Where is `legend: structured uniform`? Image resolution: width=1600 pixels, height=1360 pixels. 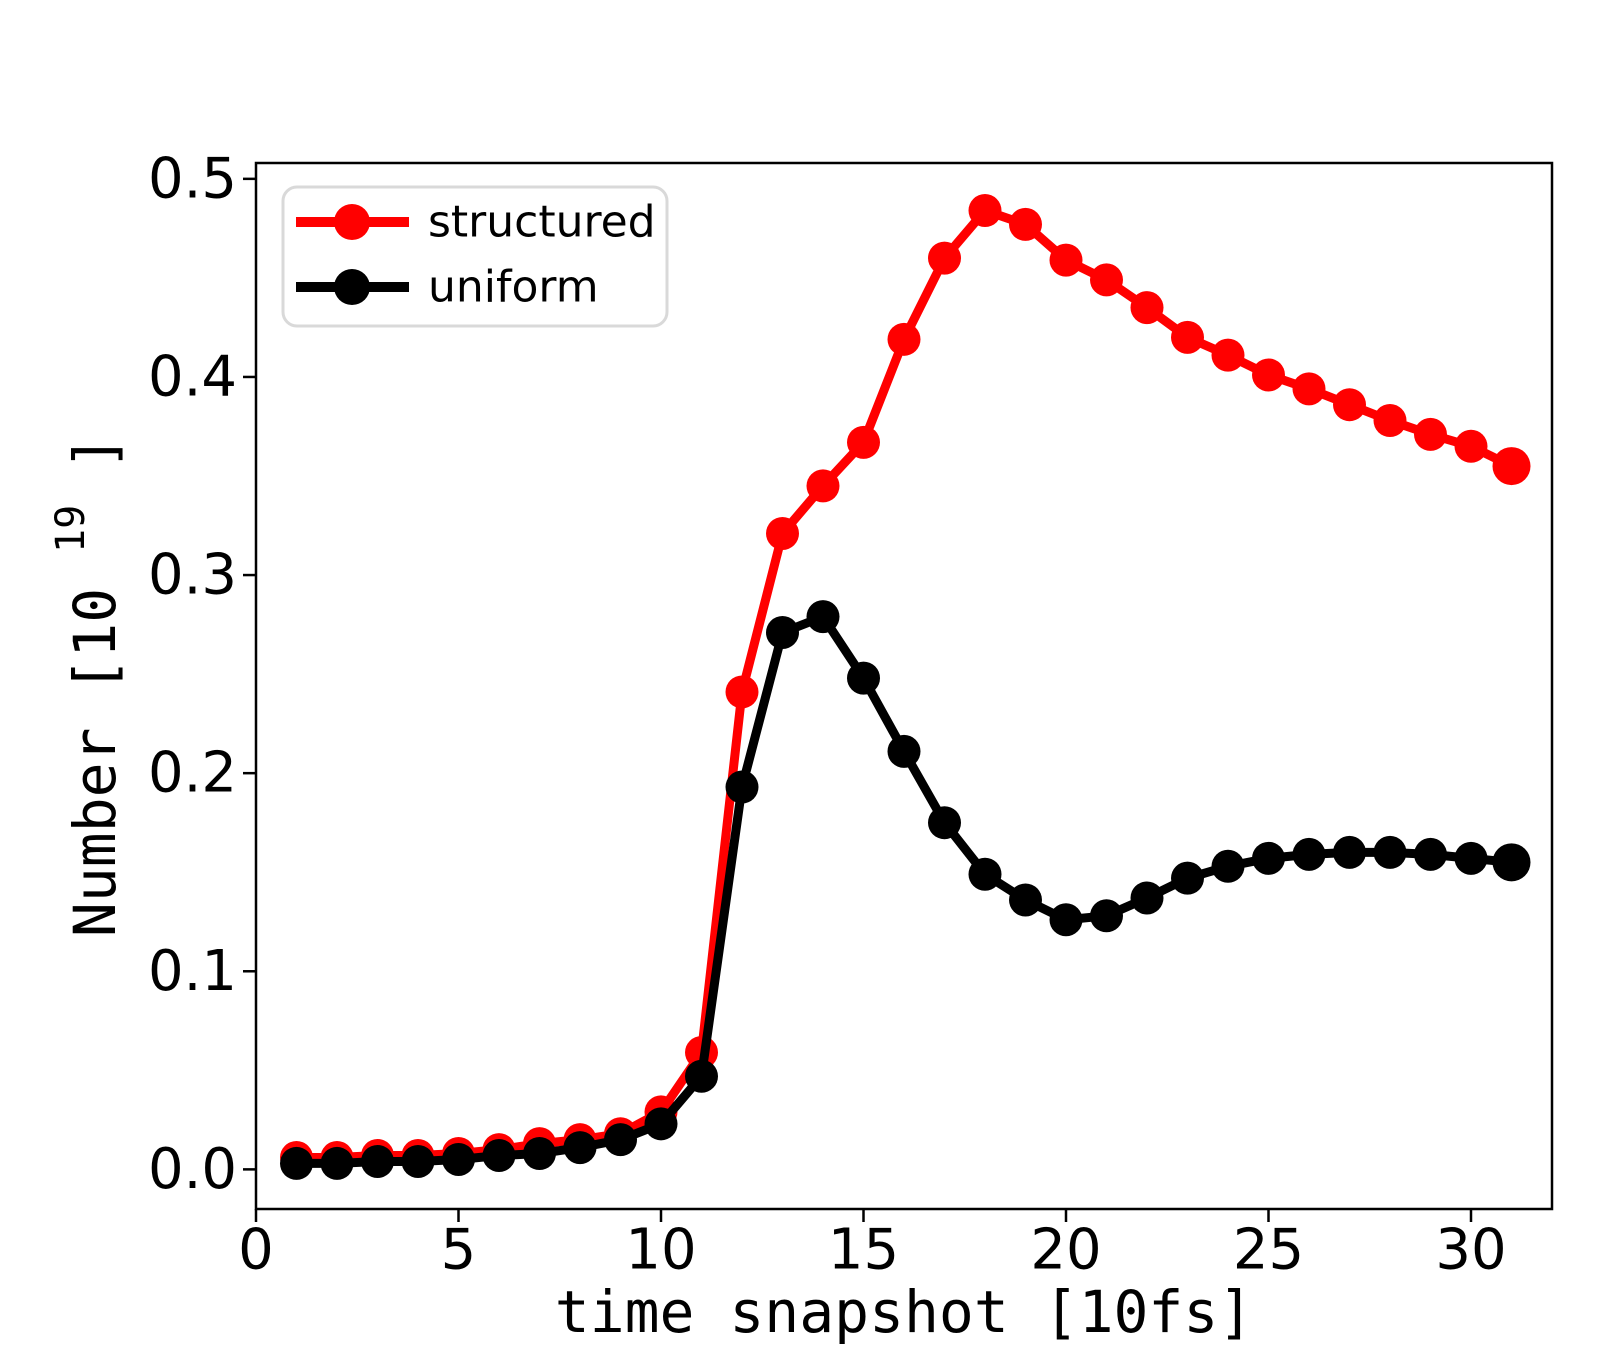 legend: structured uniform is located at coordinates (475, 256).